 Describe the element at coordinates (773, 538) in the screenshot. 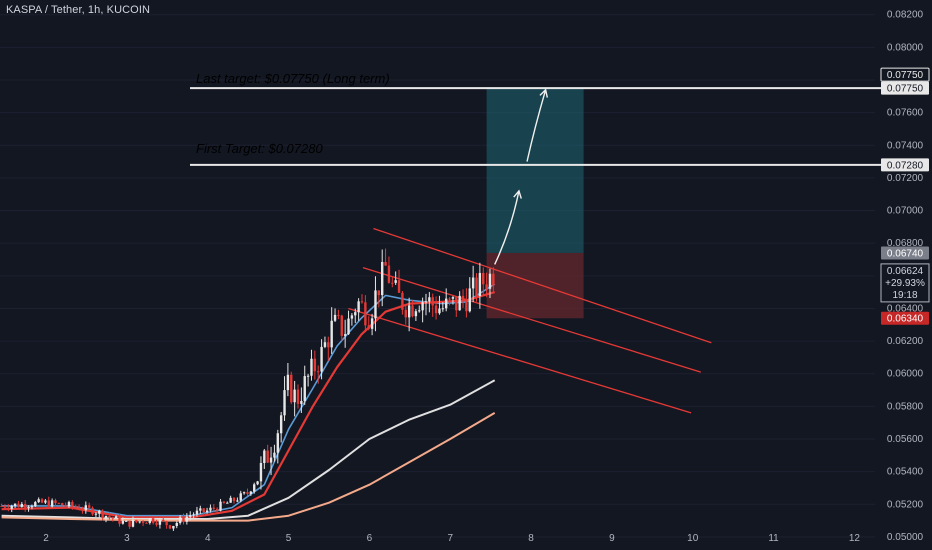

I see `x-tick-label: 11` at that location.